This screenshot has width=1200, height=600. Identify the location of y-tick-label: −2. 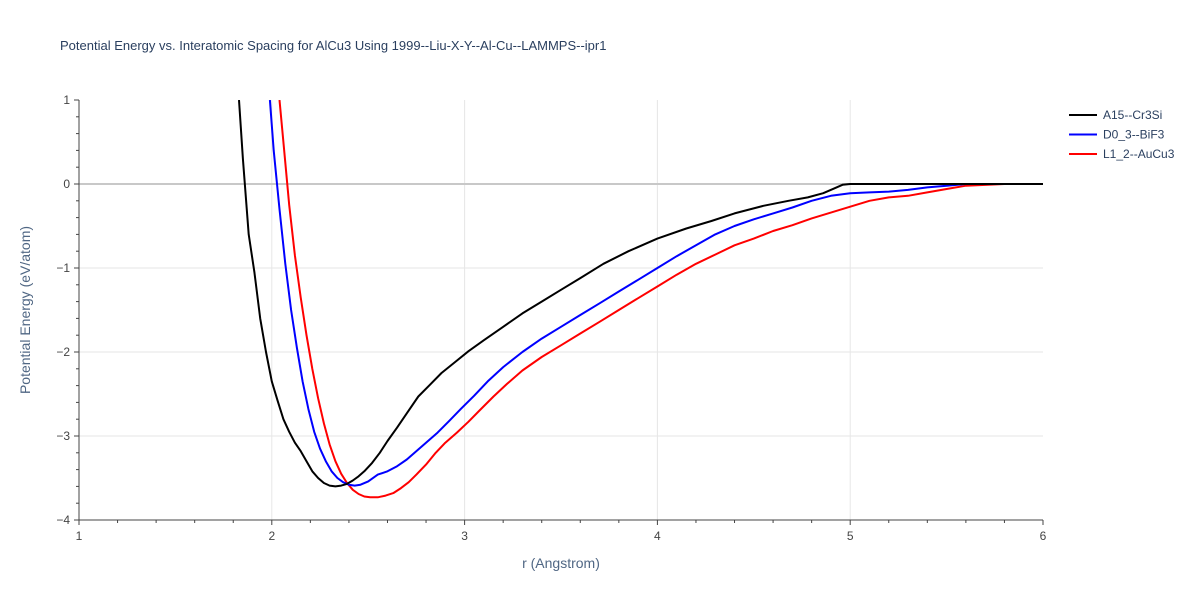
(63, 352).